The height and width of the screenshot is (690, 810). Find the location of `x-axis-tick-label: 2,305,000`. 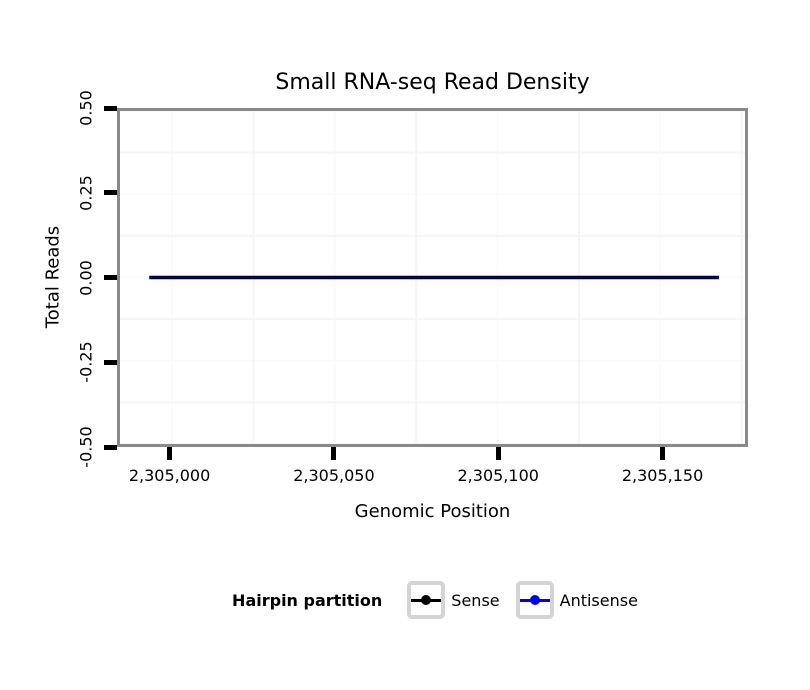

x-axis-tick-label: 2,305,000 is located at coordinates (169, 475).